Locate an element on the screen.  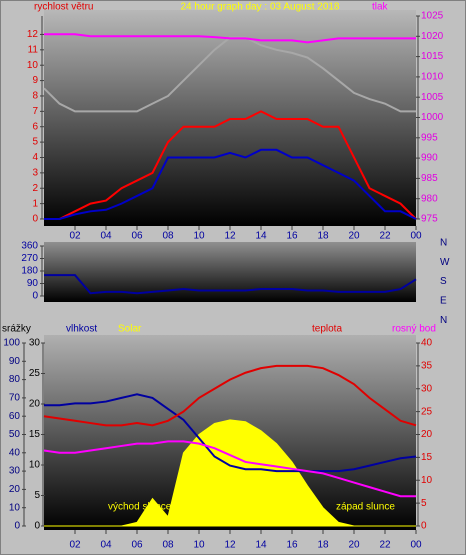
y-tick-label: 100 is located at coordinates (11, 343).